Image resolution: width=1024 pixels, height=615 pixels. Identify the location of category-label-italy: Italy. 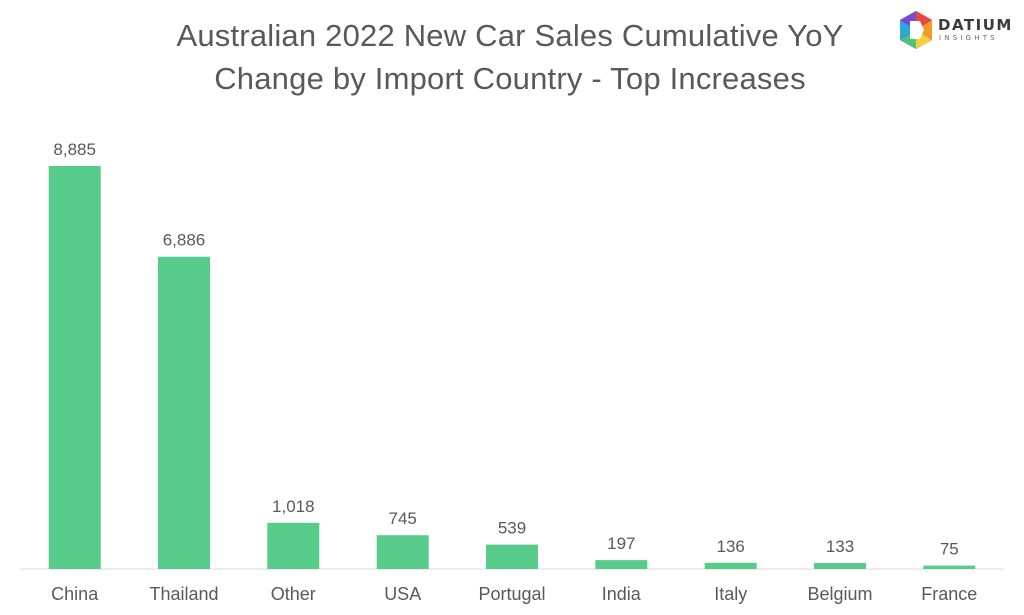
(730, 594).